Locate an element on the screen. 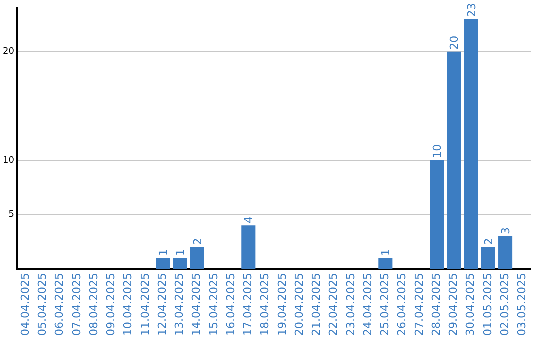 The height and width of the screenshot is (340, 540). x-tick-label: 24.04.2025 is located at coordinates (367, 304).